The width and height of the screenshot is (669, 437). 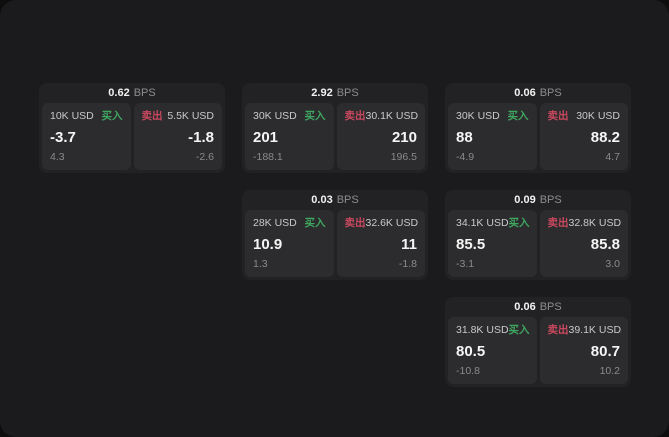 I want to click on bps-header: 0.09 BPS, so click(x=538, y=200).